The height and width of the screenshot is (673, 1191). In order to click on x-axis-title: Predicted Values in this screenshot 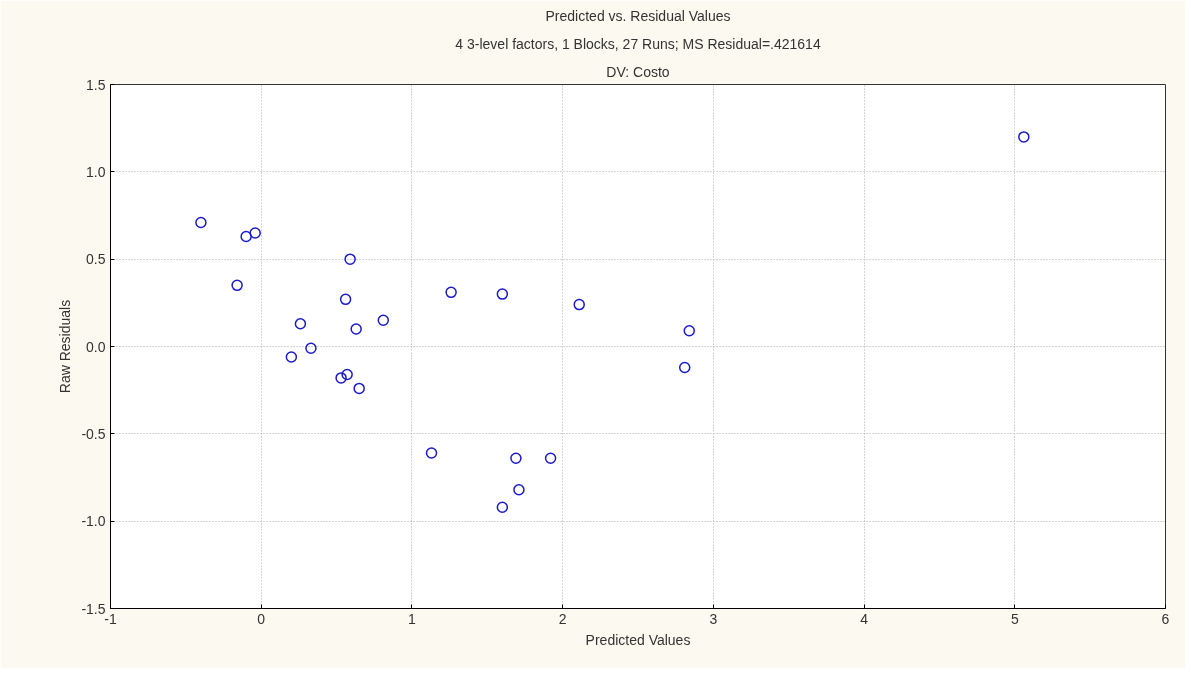, I will do `click(638, 639)`.